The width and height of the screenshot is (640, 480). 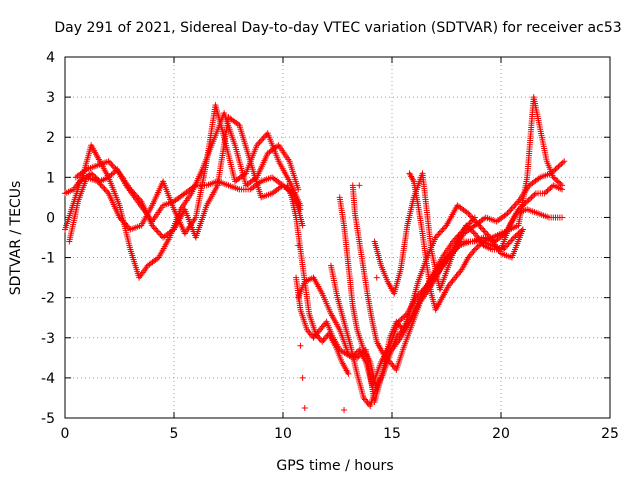 I want to click on y-tick-label: -2, so click(x=48, y=299).